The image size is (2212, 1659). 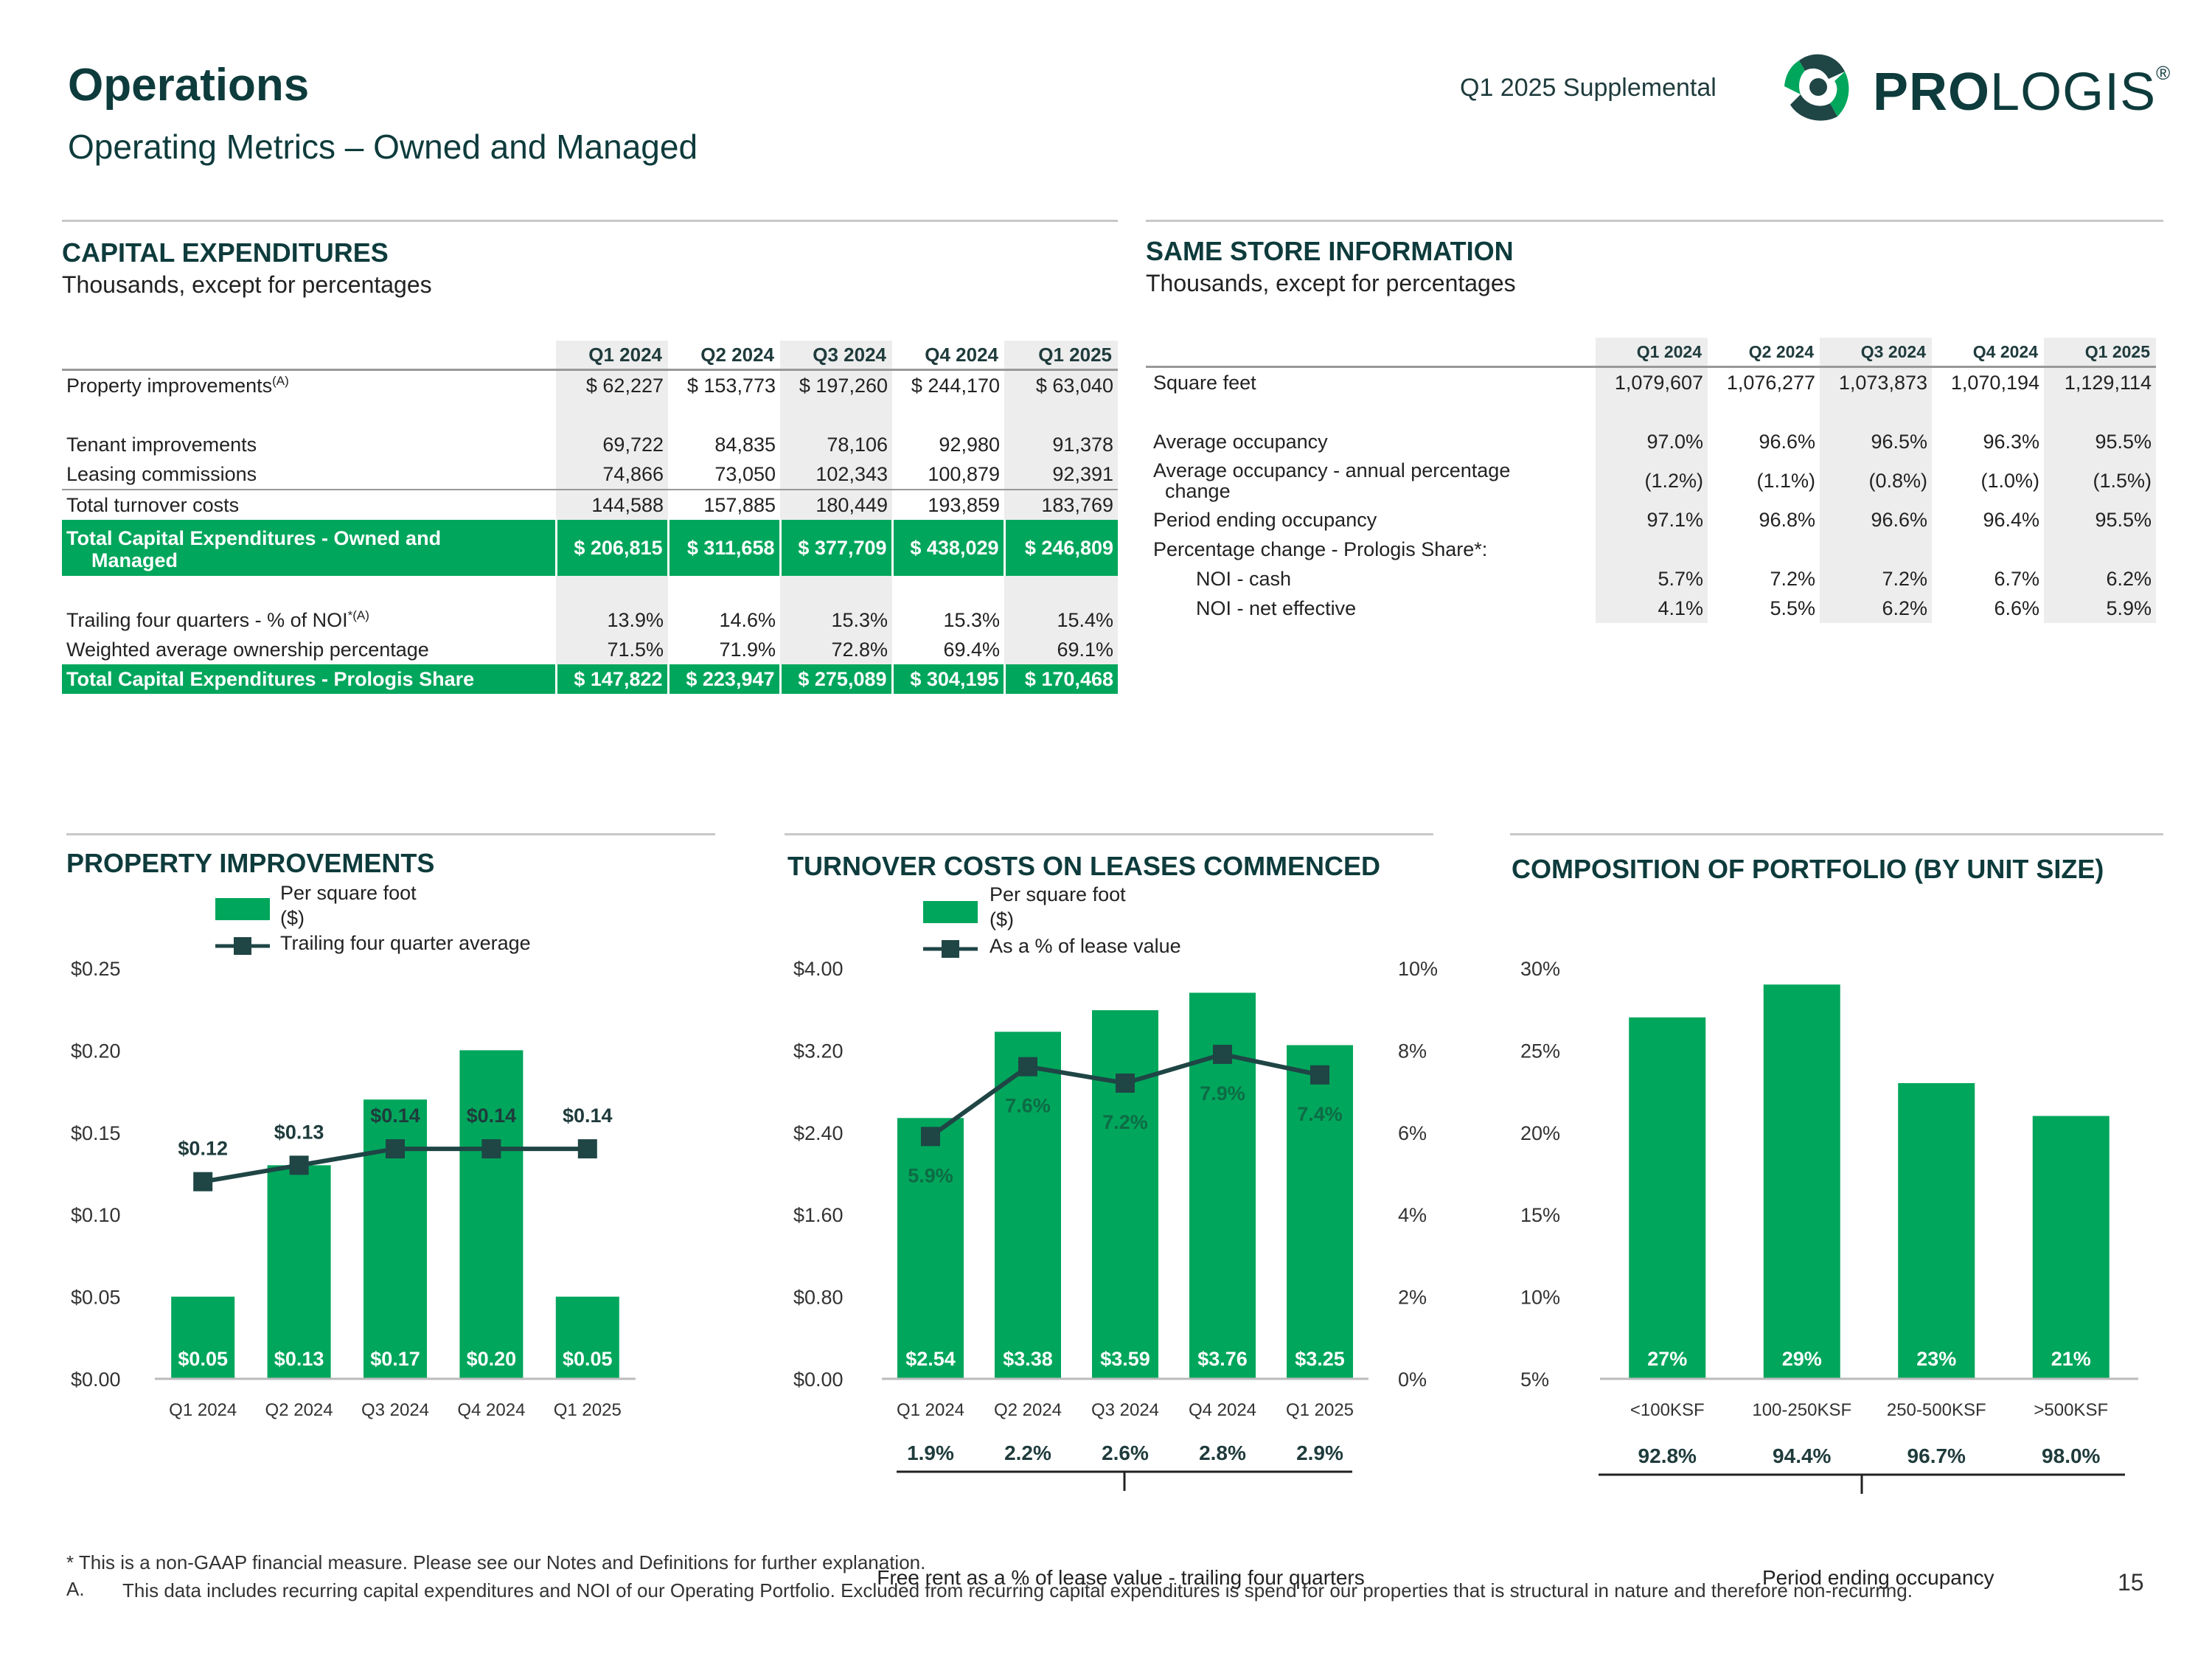 I want to click on capex-header-row: Q1 2024 Q2 2024 Q3 2024 Q4 2024 Q1 2025, so click(x=590, y=355).